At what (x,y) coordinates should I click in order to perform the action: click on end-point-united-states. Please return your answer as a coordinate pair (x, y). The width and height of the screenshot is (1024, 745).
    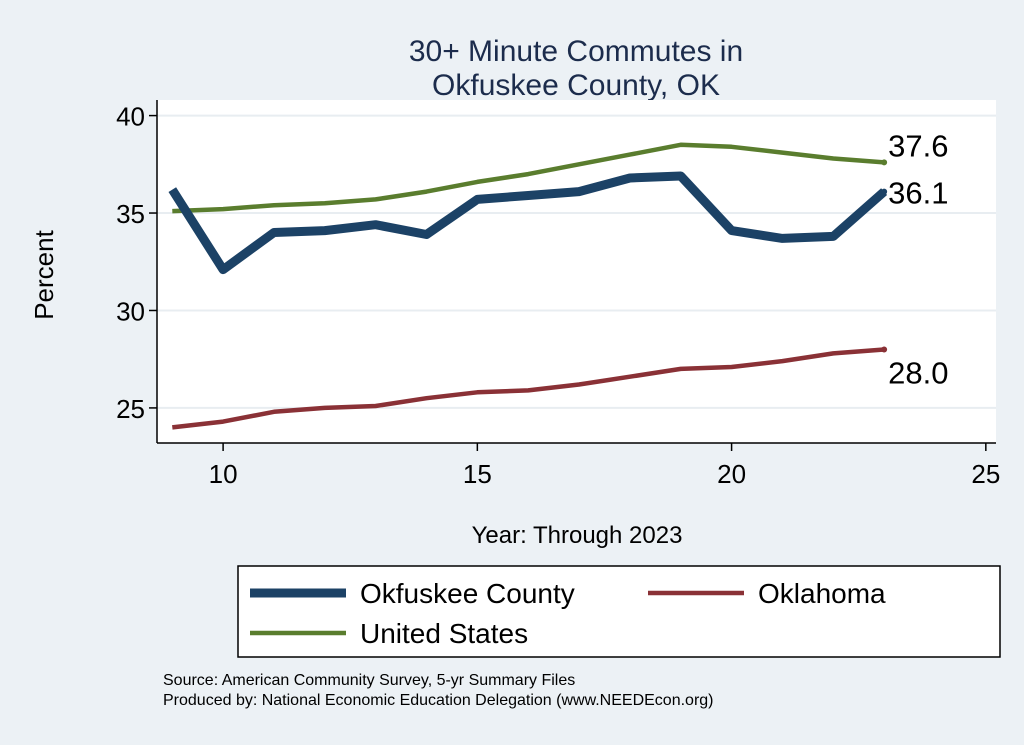
    Looking at the image, I should click on (884, 162).